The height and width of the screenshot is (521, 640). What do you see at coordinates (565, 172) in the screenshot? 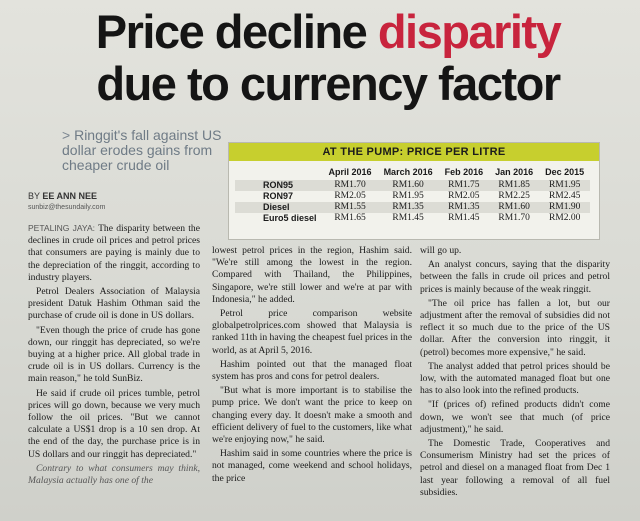
I see `column-header: Dec 2015` at bounding box center [565, 172].